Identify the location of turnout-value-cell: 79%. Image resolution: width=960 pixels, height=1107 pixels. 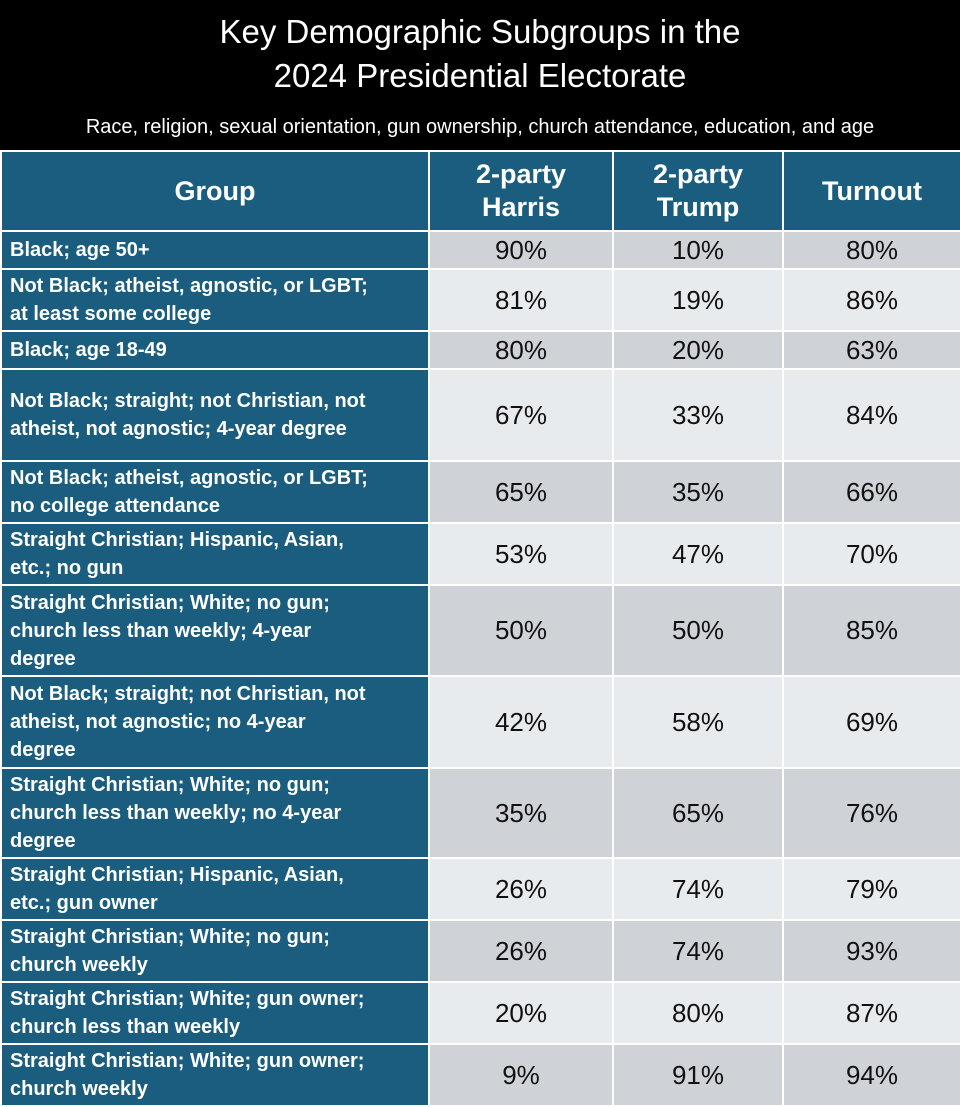
(871, 889).